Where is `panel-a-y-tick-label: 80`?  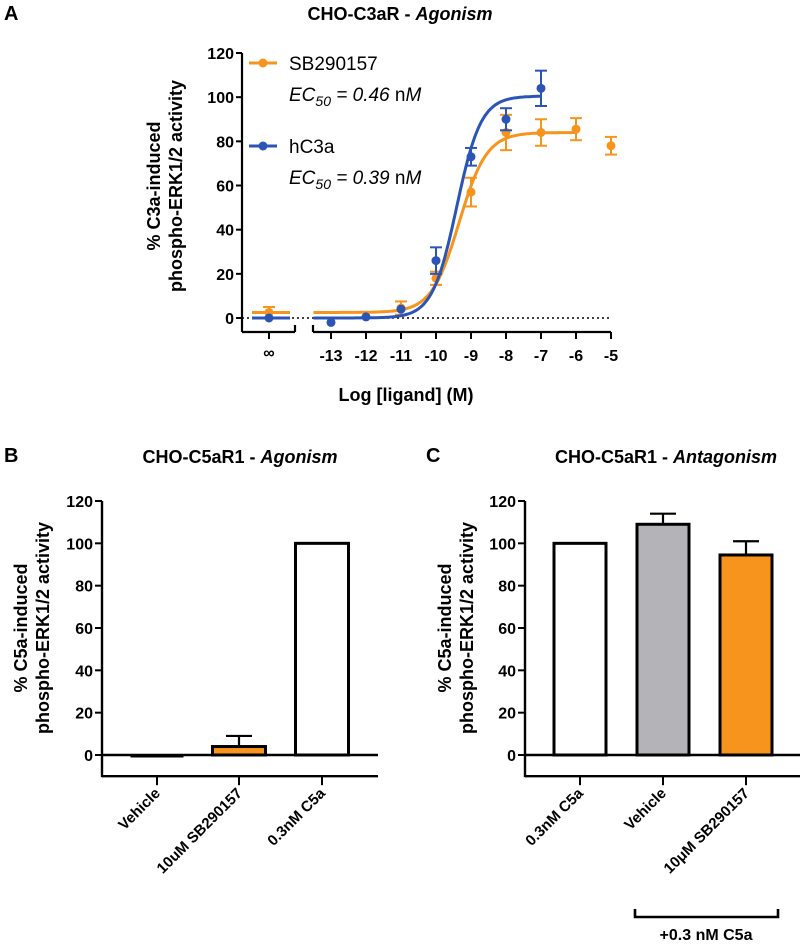 panel-a-y-tick-label: 80 is located at coordinates (225, 142).